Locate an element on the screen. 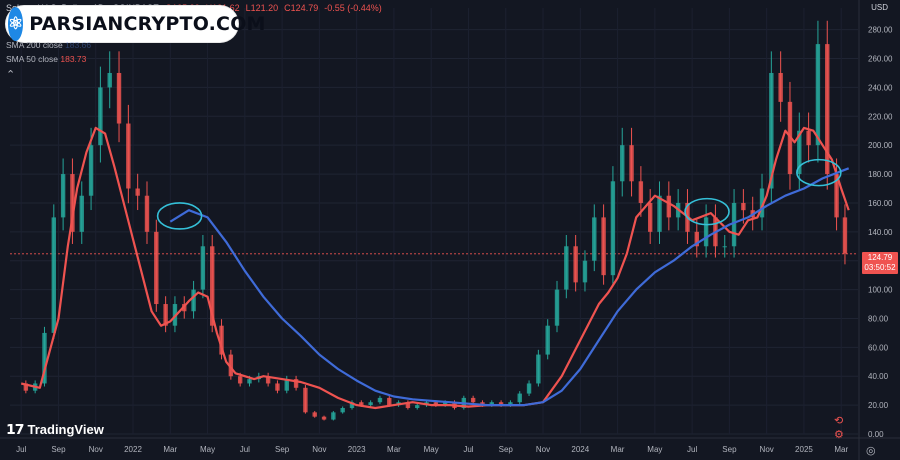 This screenshot has height=460, width=900. tradingview-logo: 𝟭𝟳 TradingView is located at coordinates (55, 429).